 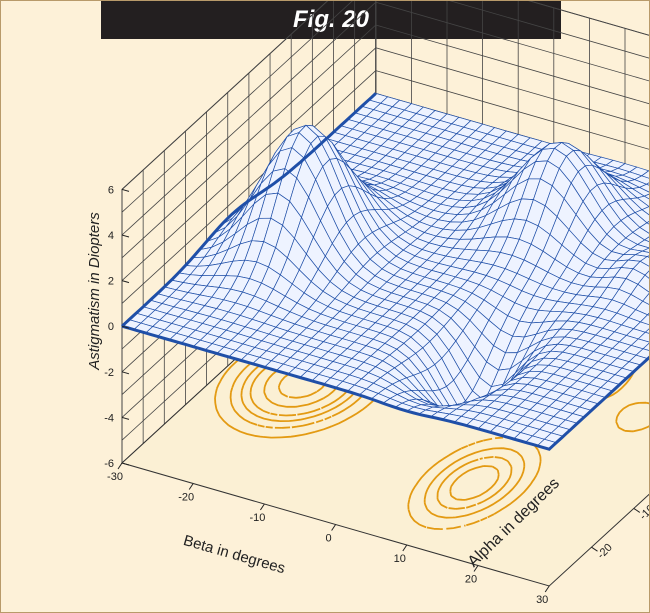 What do you see at coordinates (94, 291) in the screenshot?
I see `z-axis-label: Astigmatism in Diopters` at bounding box center [94, 291].